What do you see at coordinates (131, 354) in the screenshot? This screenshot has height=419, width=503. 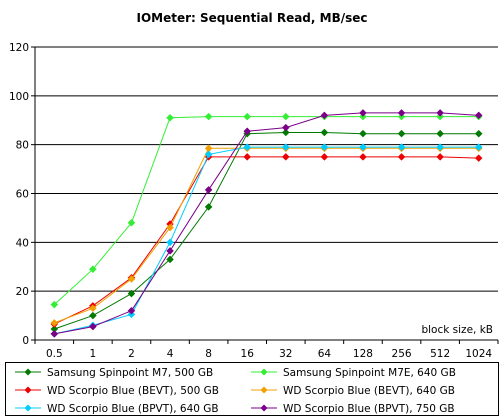 I see `x-tick-label: 2` at bounding box center [131, 354].